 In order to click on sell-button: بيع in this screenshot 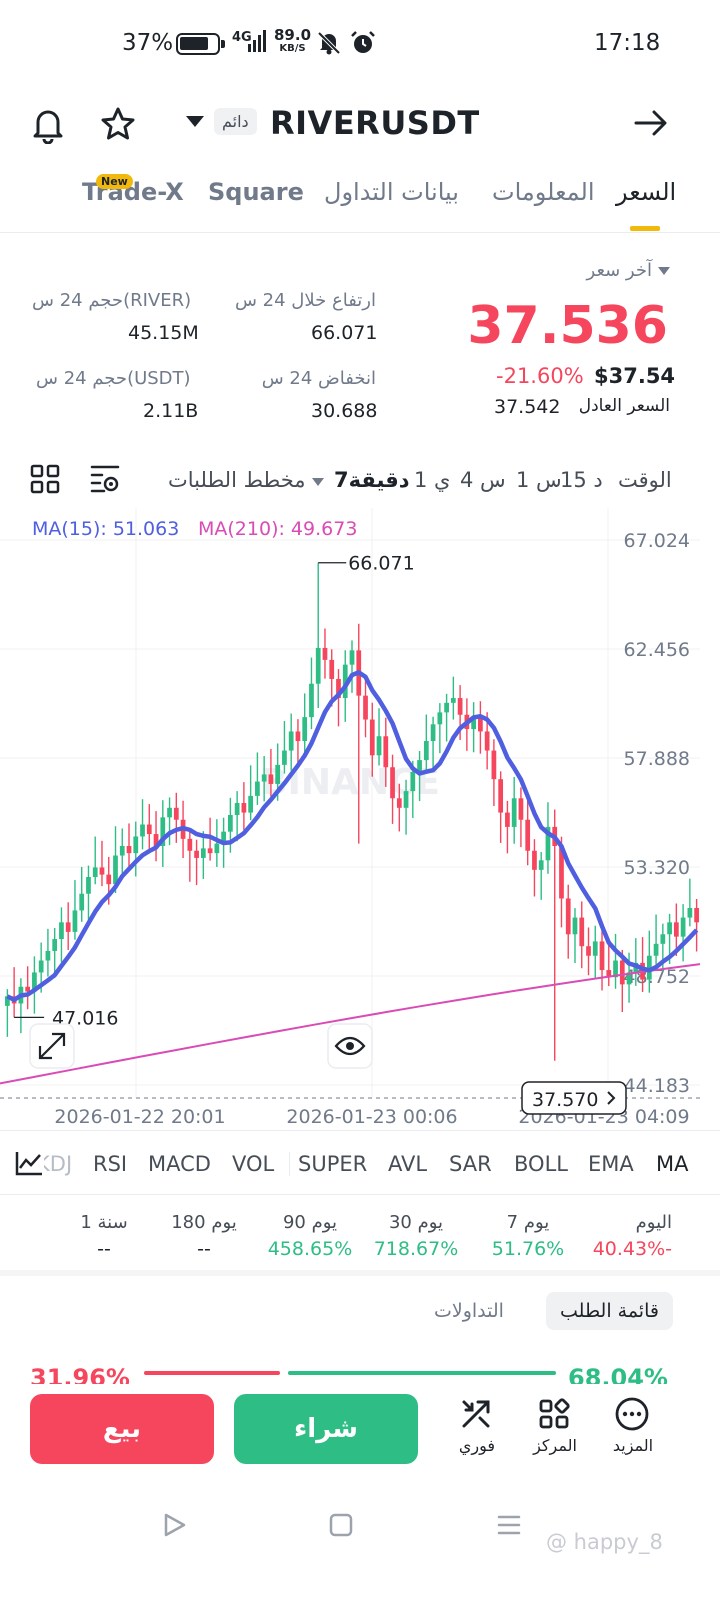, I will do `click(122, 1429)`.